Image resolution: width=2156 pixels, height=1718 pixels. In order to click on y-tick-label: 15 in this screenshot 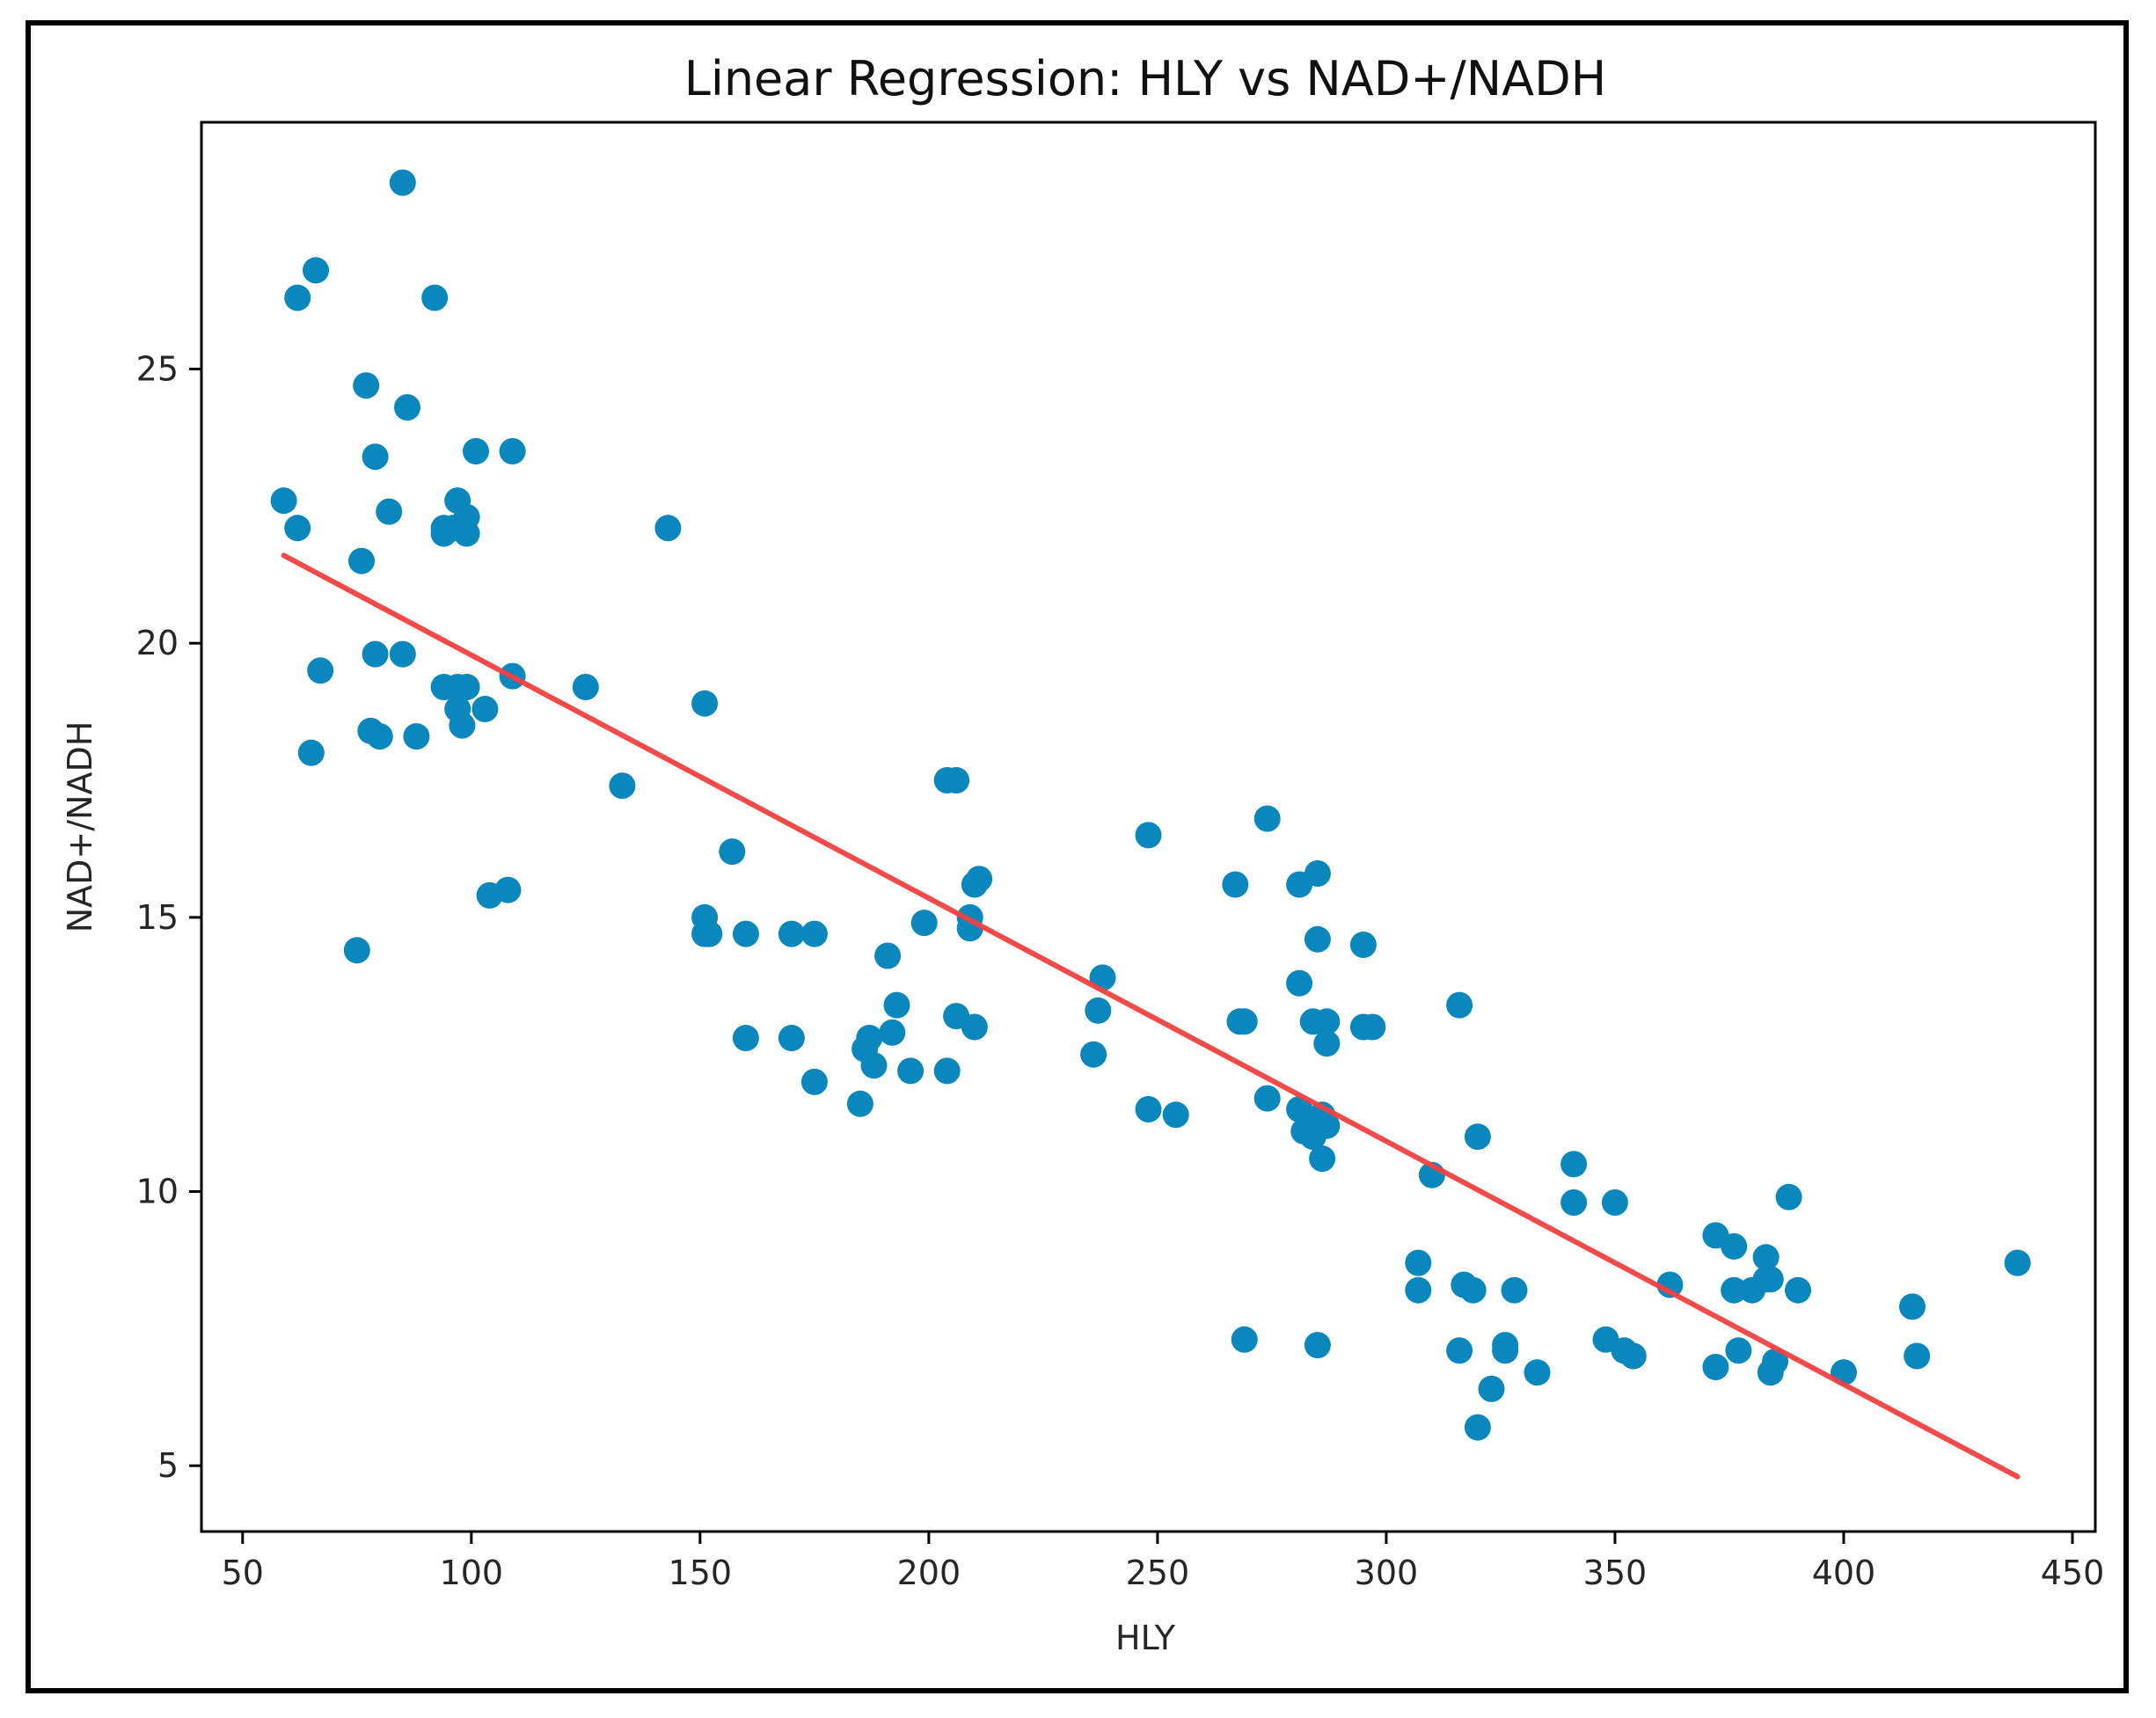, I will do `click(157, 917)`.